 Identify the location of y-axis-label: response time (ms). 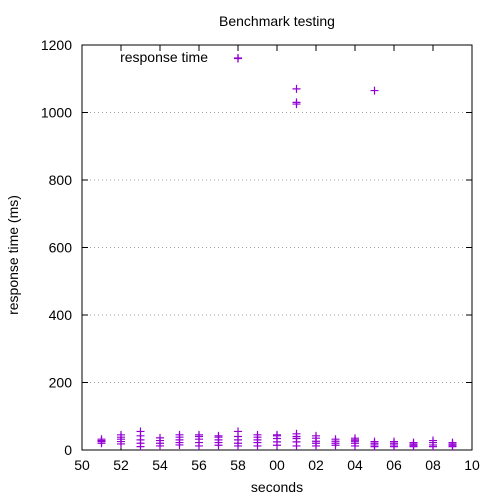
(13, 255).